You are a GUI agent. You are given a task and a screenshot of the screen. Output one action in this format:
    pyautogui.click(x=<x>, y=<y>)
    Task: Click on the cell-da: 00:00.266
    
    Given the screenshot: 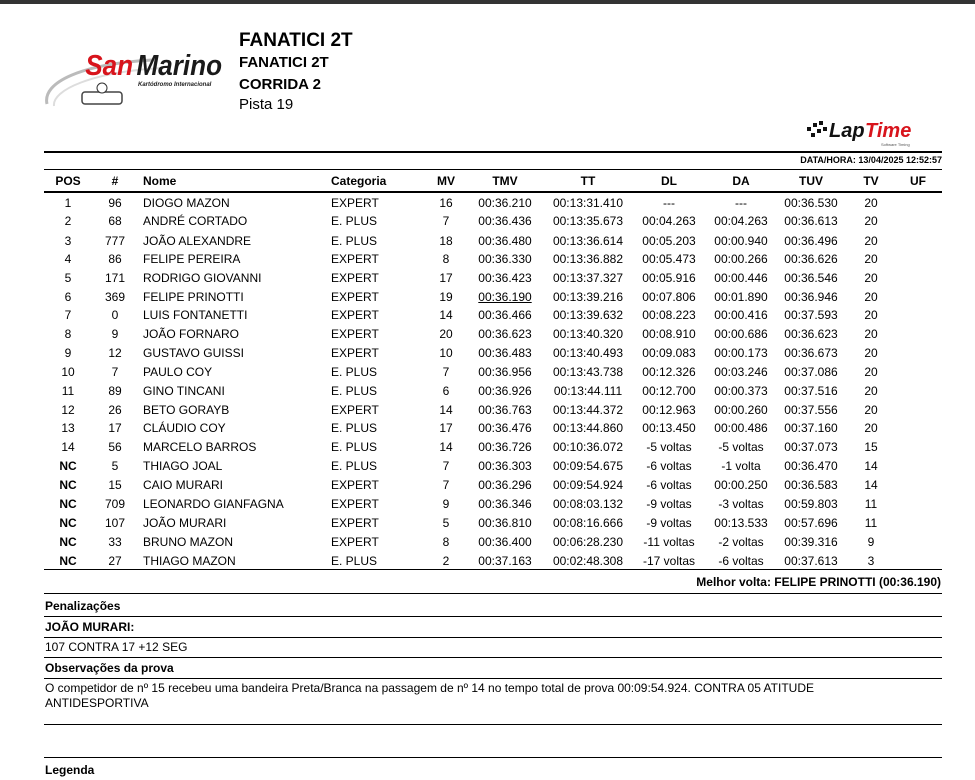 What is the action you would take?
    pyautogui.click(x=741, y=259)
    